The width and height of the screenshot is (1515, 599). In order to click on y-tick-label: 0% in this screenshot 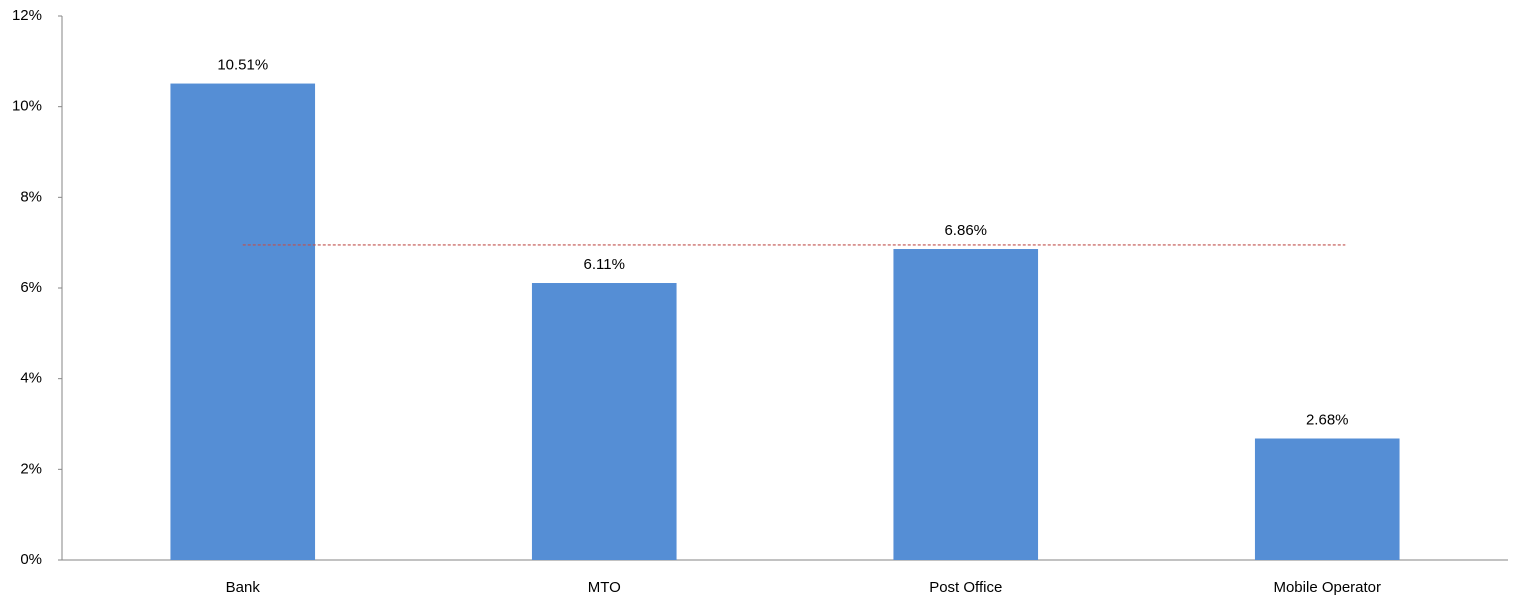, I will do `click(31, 559)`.